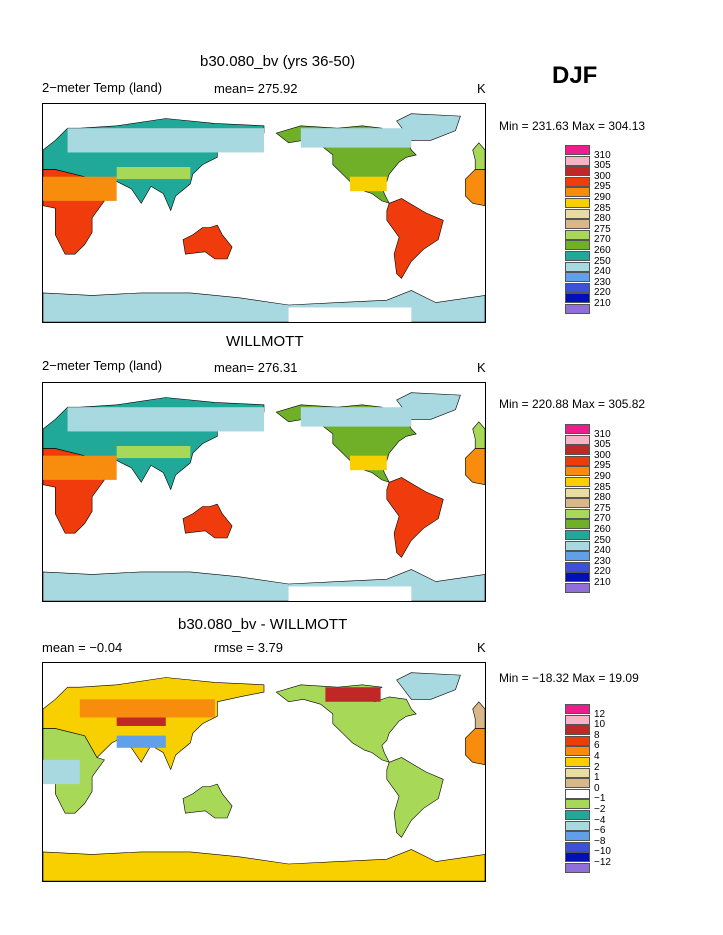 The height and width of the screenshot is (935, 723). Describe the element at coordinates (597, 735) in the screenshot. I see `colorbar-label: 8` at that location.